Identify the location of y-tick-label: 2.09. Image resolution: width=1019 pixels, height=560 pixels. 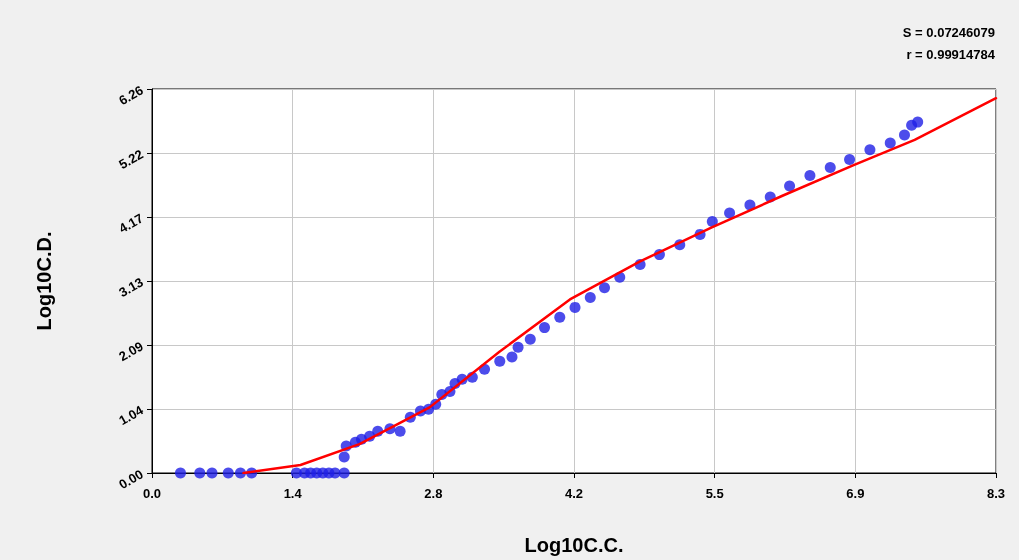
(131, 351).